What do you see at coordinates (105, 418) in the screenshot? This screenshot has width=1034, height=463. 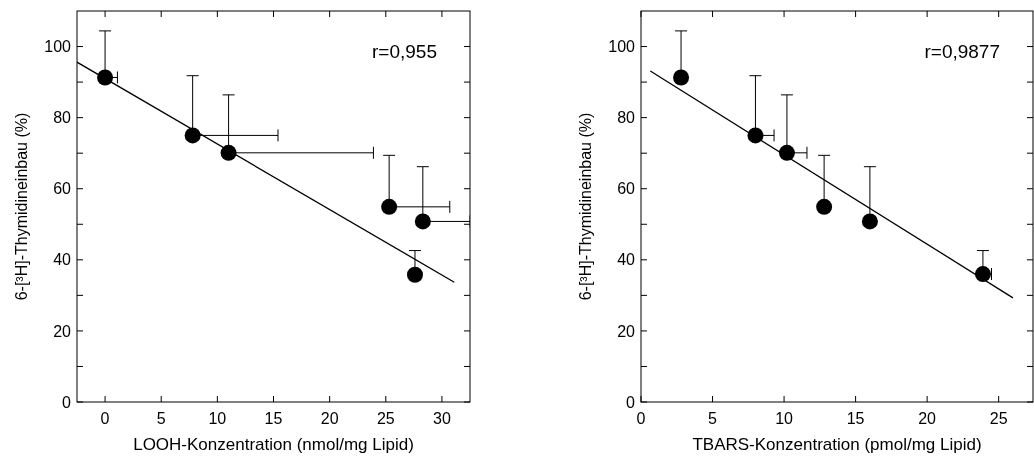 I see `x-tick-label: 0` at bounding box center [105, 418].